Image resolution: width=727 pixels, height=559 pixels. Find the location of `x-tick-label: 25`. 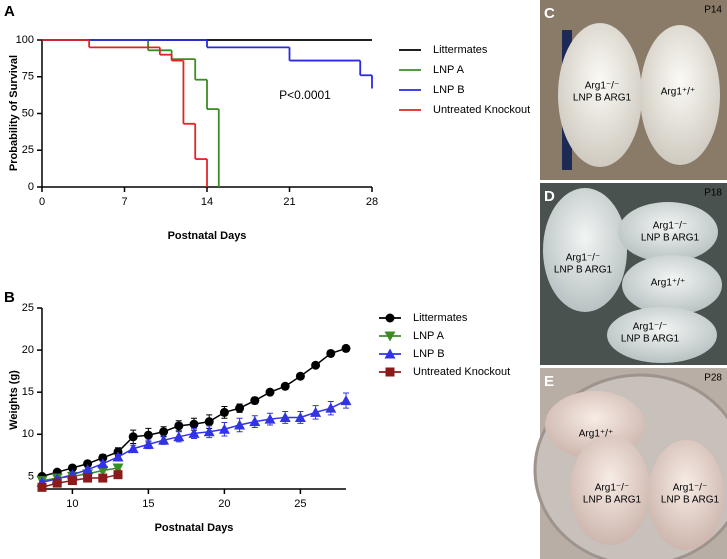

x-tick-label: 25 is located at coordinates (300, 504).